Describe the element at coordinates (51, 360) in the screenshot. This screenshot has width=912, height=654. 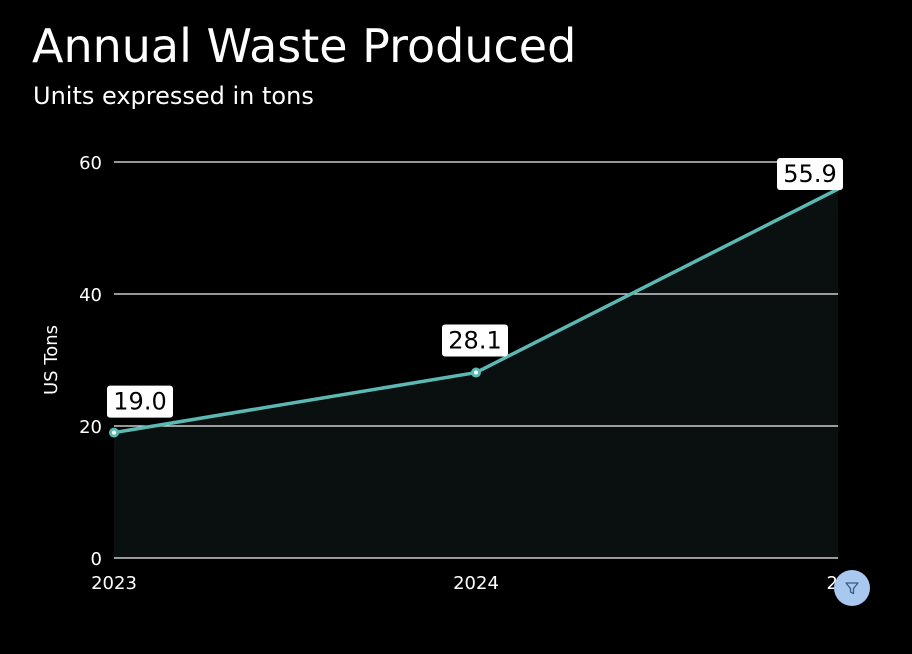
I see `y-axis-label: US Tons` at that location.